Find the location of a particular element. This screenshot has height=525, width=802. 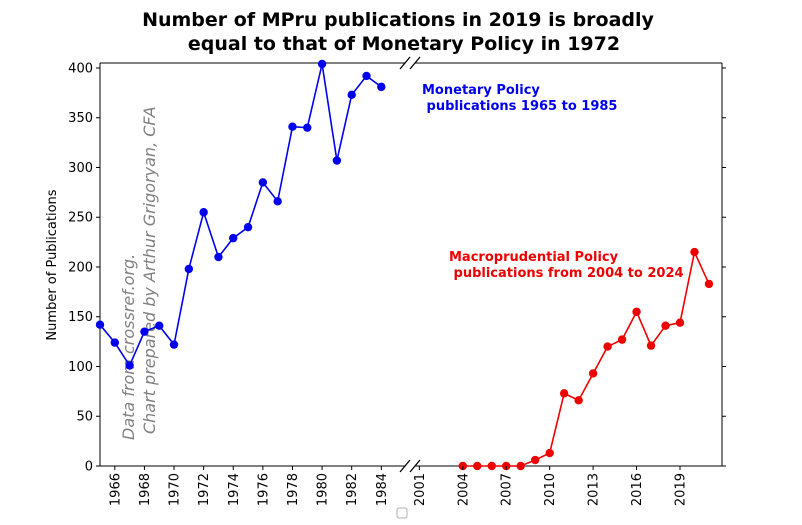

x-tick-label: 1982 is located at coordinates (352, 489).